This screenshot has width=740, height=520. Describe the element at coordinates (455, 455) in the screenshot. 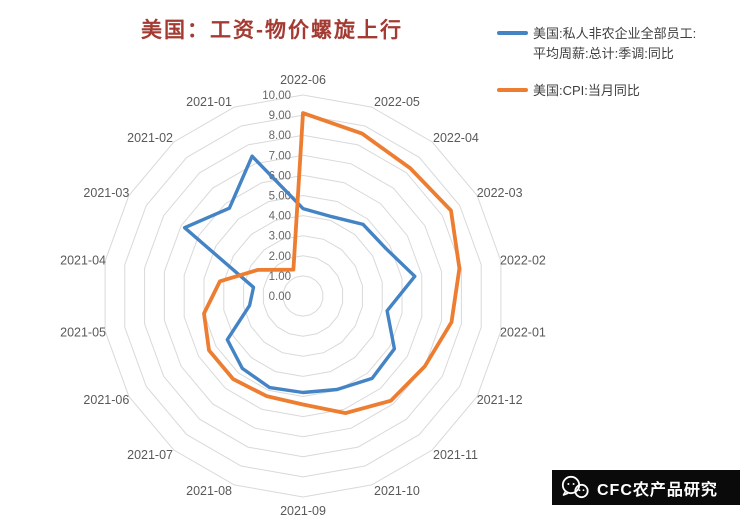

I see `category-label-2021-11: 2021-11` at that location.